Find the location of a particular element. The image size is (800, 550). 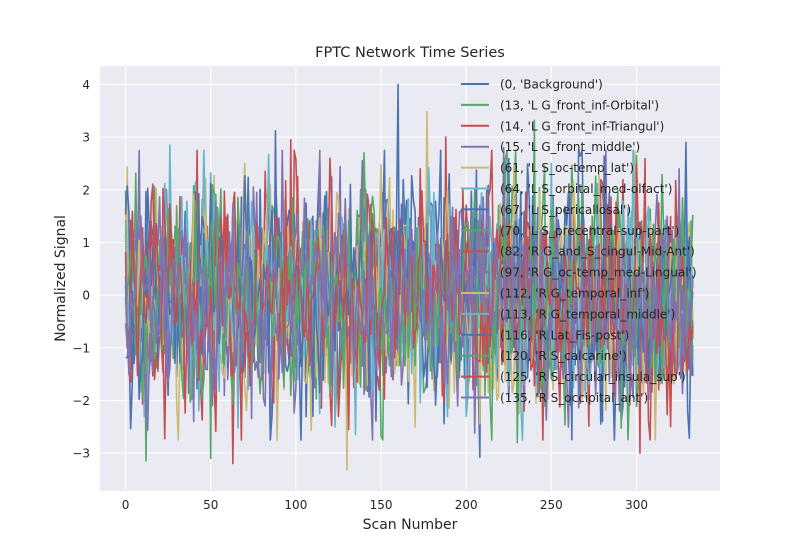

y-axis-label: Normalized Signal is located at coordinates (61, 278).